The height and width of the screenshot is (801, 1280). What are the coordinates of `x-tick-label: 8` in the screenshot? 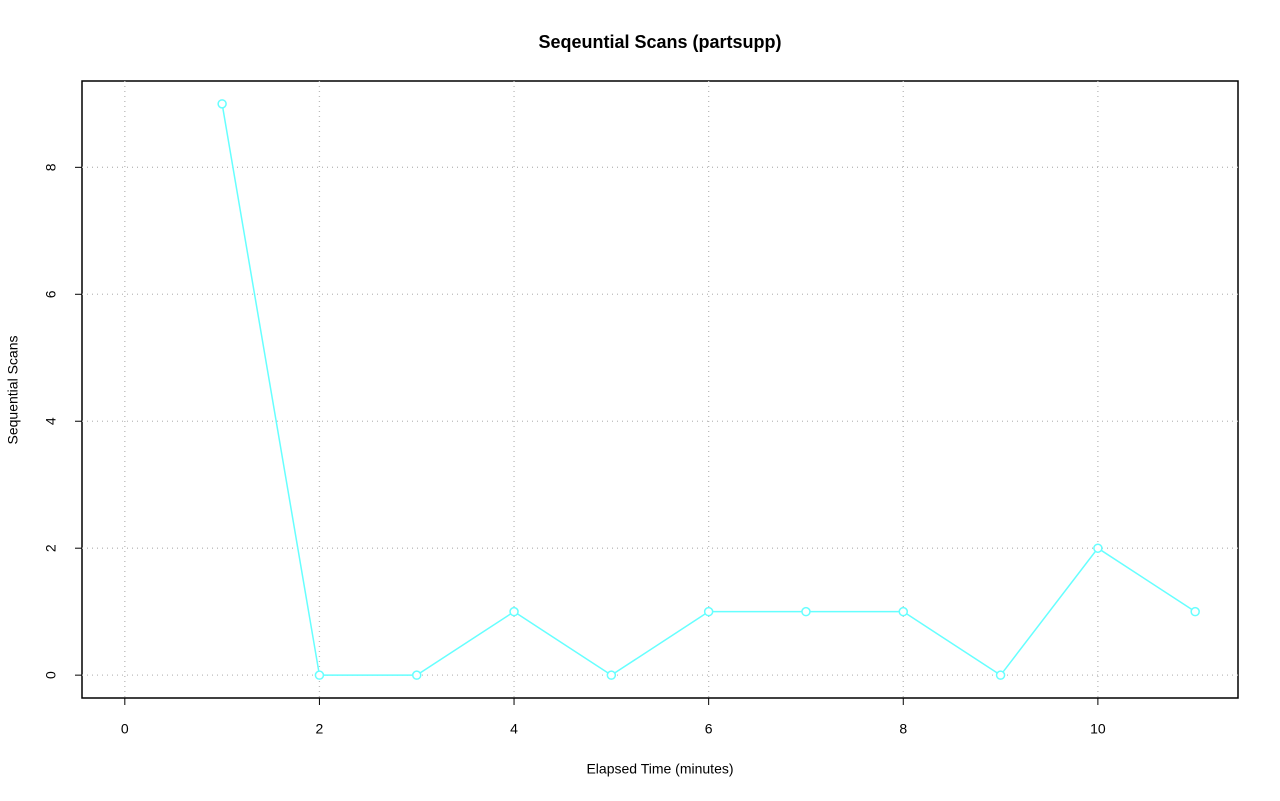 It's located at (903, 729).